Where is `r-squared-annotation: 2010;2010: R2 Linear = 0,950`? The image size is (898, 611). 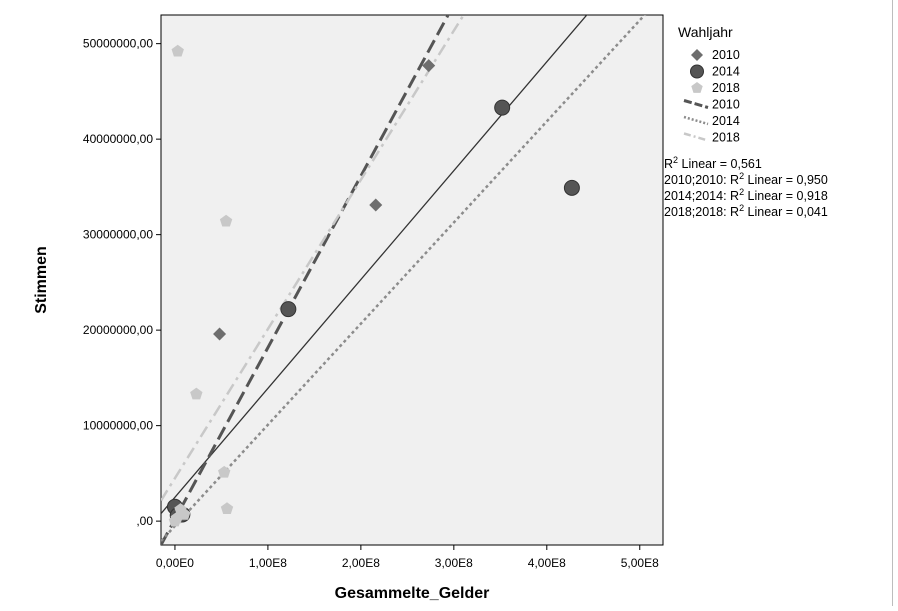 r-squared-annotation: 2010;2010: R2 Linear = 0,950 is located at coordinates (746, 179).